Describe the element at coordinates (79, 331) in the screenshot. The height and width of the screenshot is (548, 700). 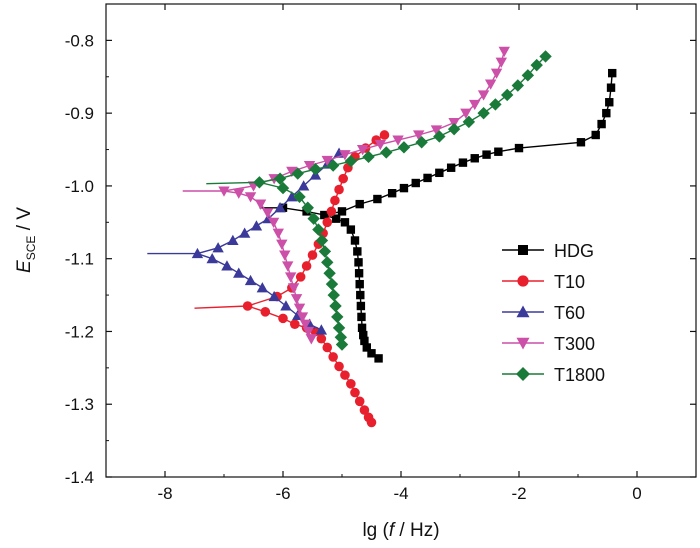
I see `y-tick-label: -1.2` at that location.